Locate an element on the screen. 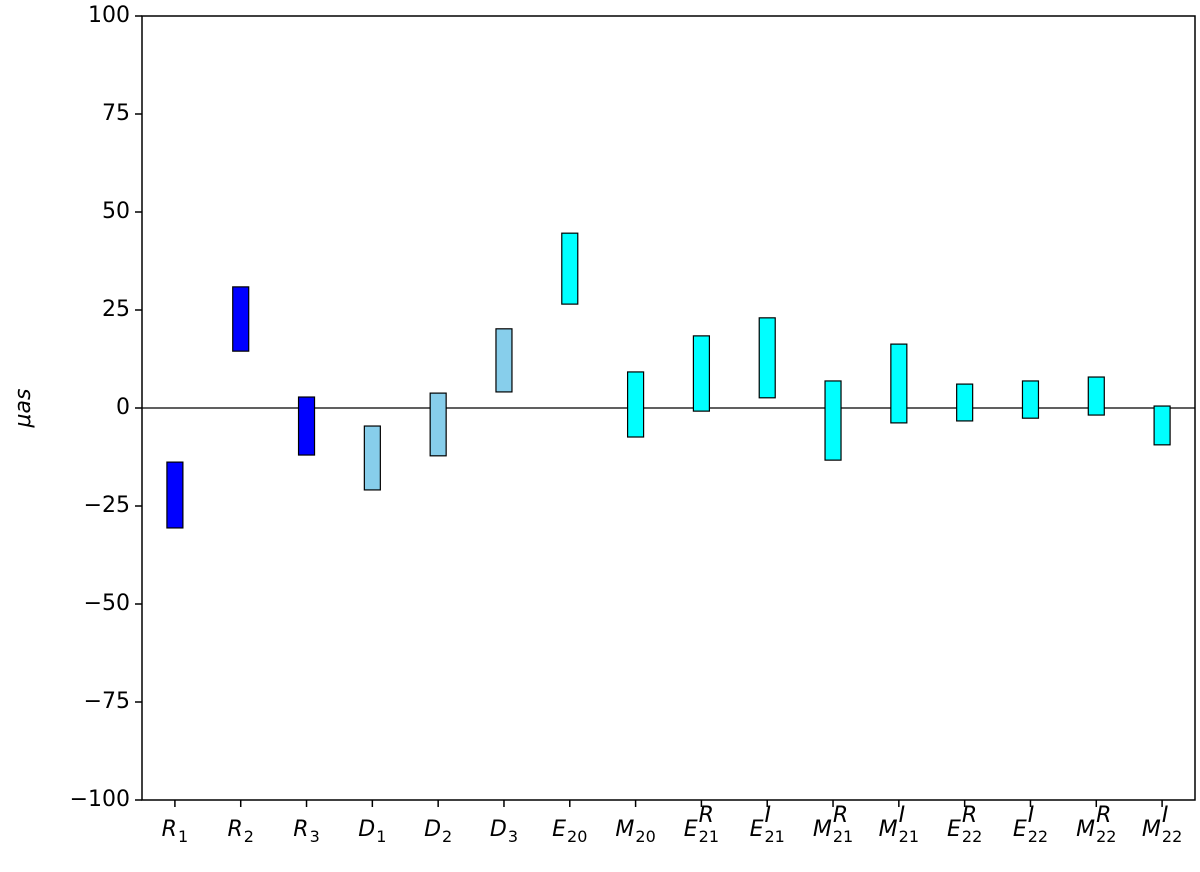  x-tick-label: R3 is located at coordinates (306, 831).